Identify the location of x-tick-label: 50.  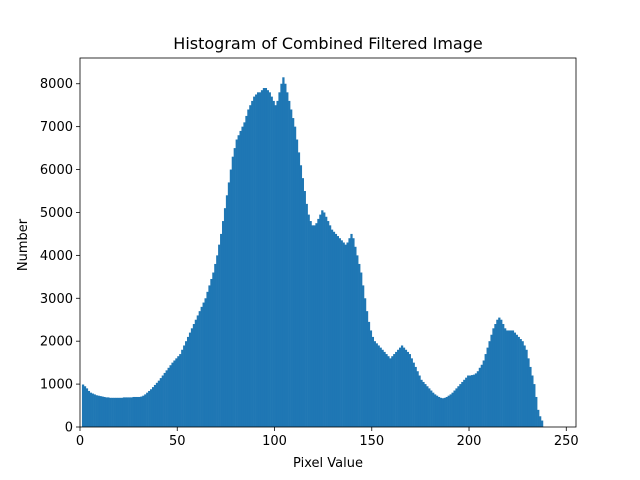
(177, 441).